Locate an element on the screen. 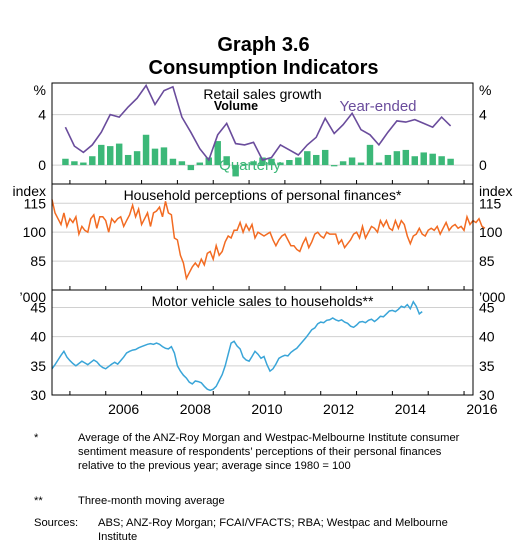  y-tick-label-right: 4 is located at coordinates (483, 115).